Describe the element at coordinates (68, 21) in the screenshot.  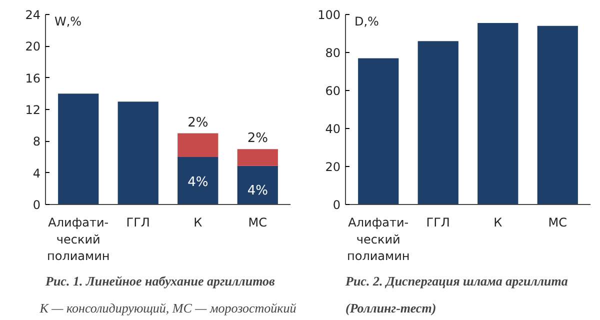
I see `y-axis-title: W,%` at that location.